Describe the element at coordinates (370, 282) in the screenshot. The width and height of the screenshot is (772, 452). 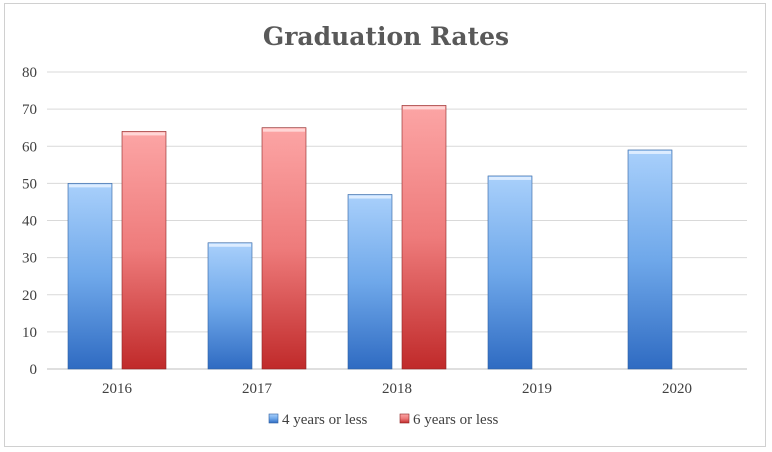
I see `bar-four-year-2018` at that location.